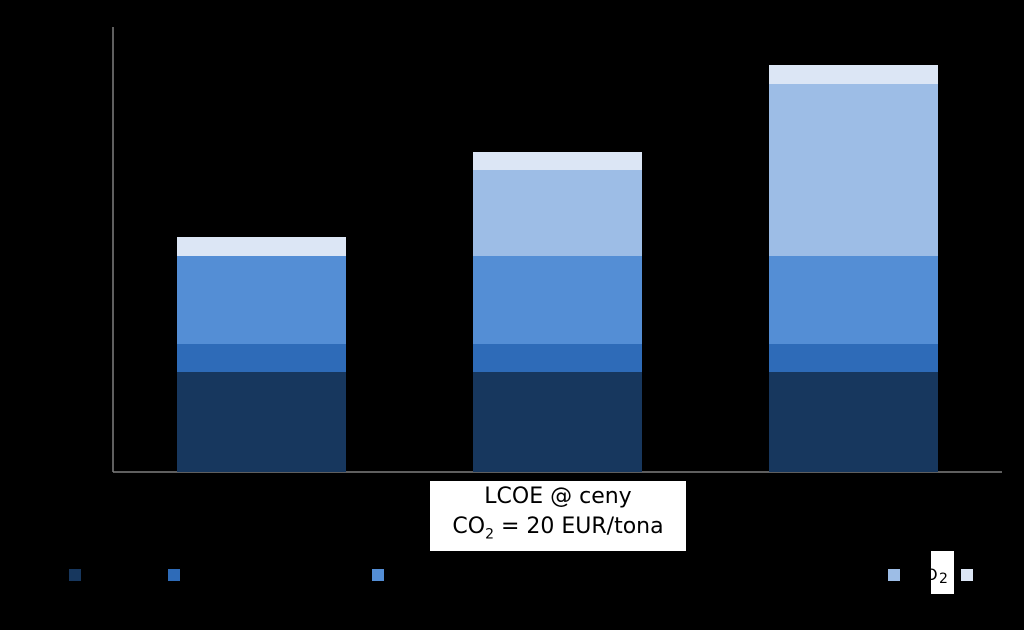 This screenshot has height=630, width=1024. I want to click on legend-fragment-subscript: 2, so click(943, 579).